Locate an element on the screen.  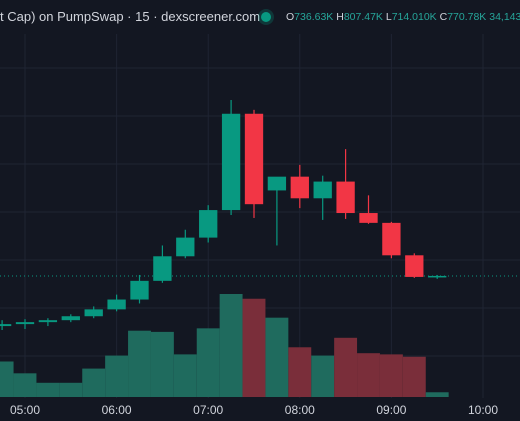
close-label: C is located at coordinates (443, 17).